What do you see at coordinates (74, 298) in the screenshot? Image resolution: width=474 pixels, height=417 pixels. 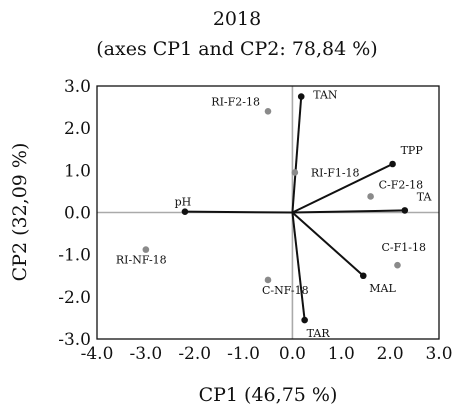 I see `y-tick-label: -2.0` at bounding box center [74, 298].